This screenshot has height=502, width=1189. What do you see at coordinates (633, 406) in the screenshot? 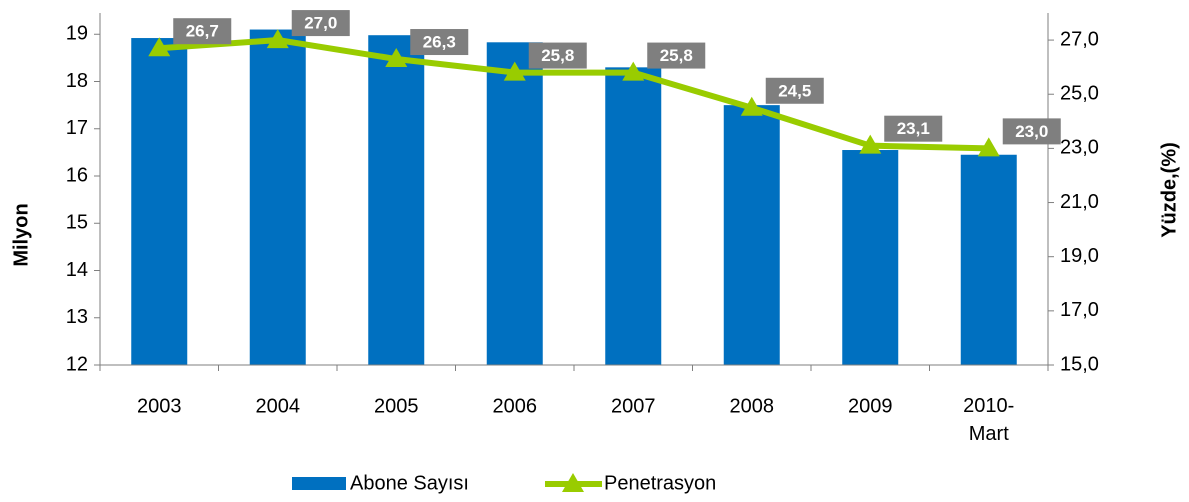
I see `x-tick-label: 2007` at bounding box center [633, 406].